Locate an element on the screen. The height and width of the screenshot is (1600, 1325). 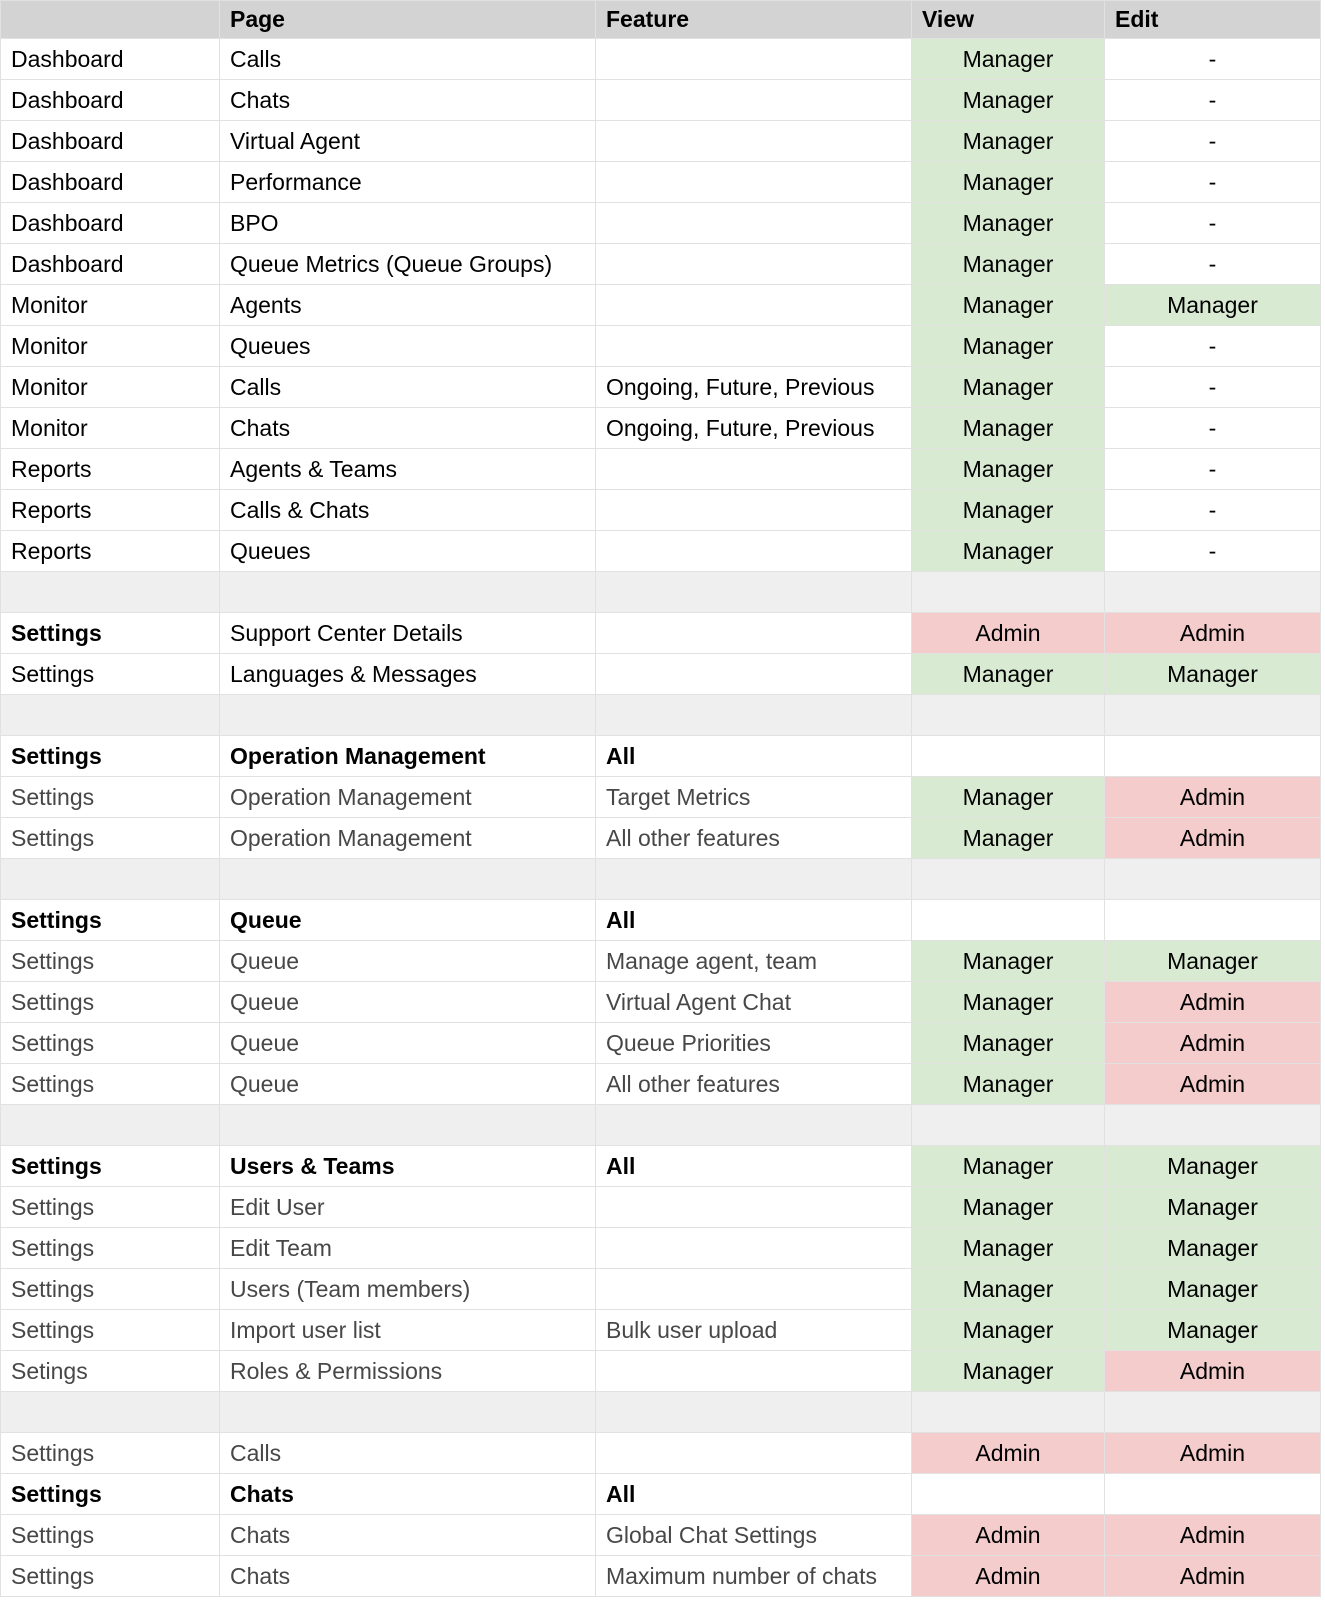
page-cell: Agents & Teams is located at coordinates (407, 469).